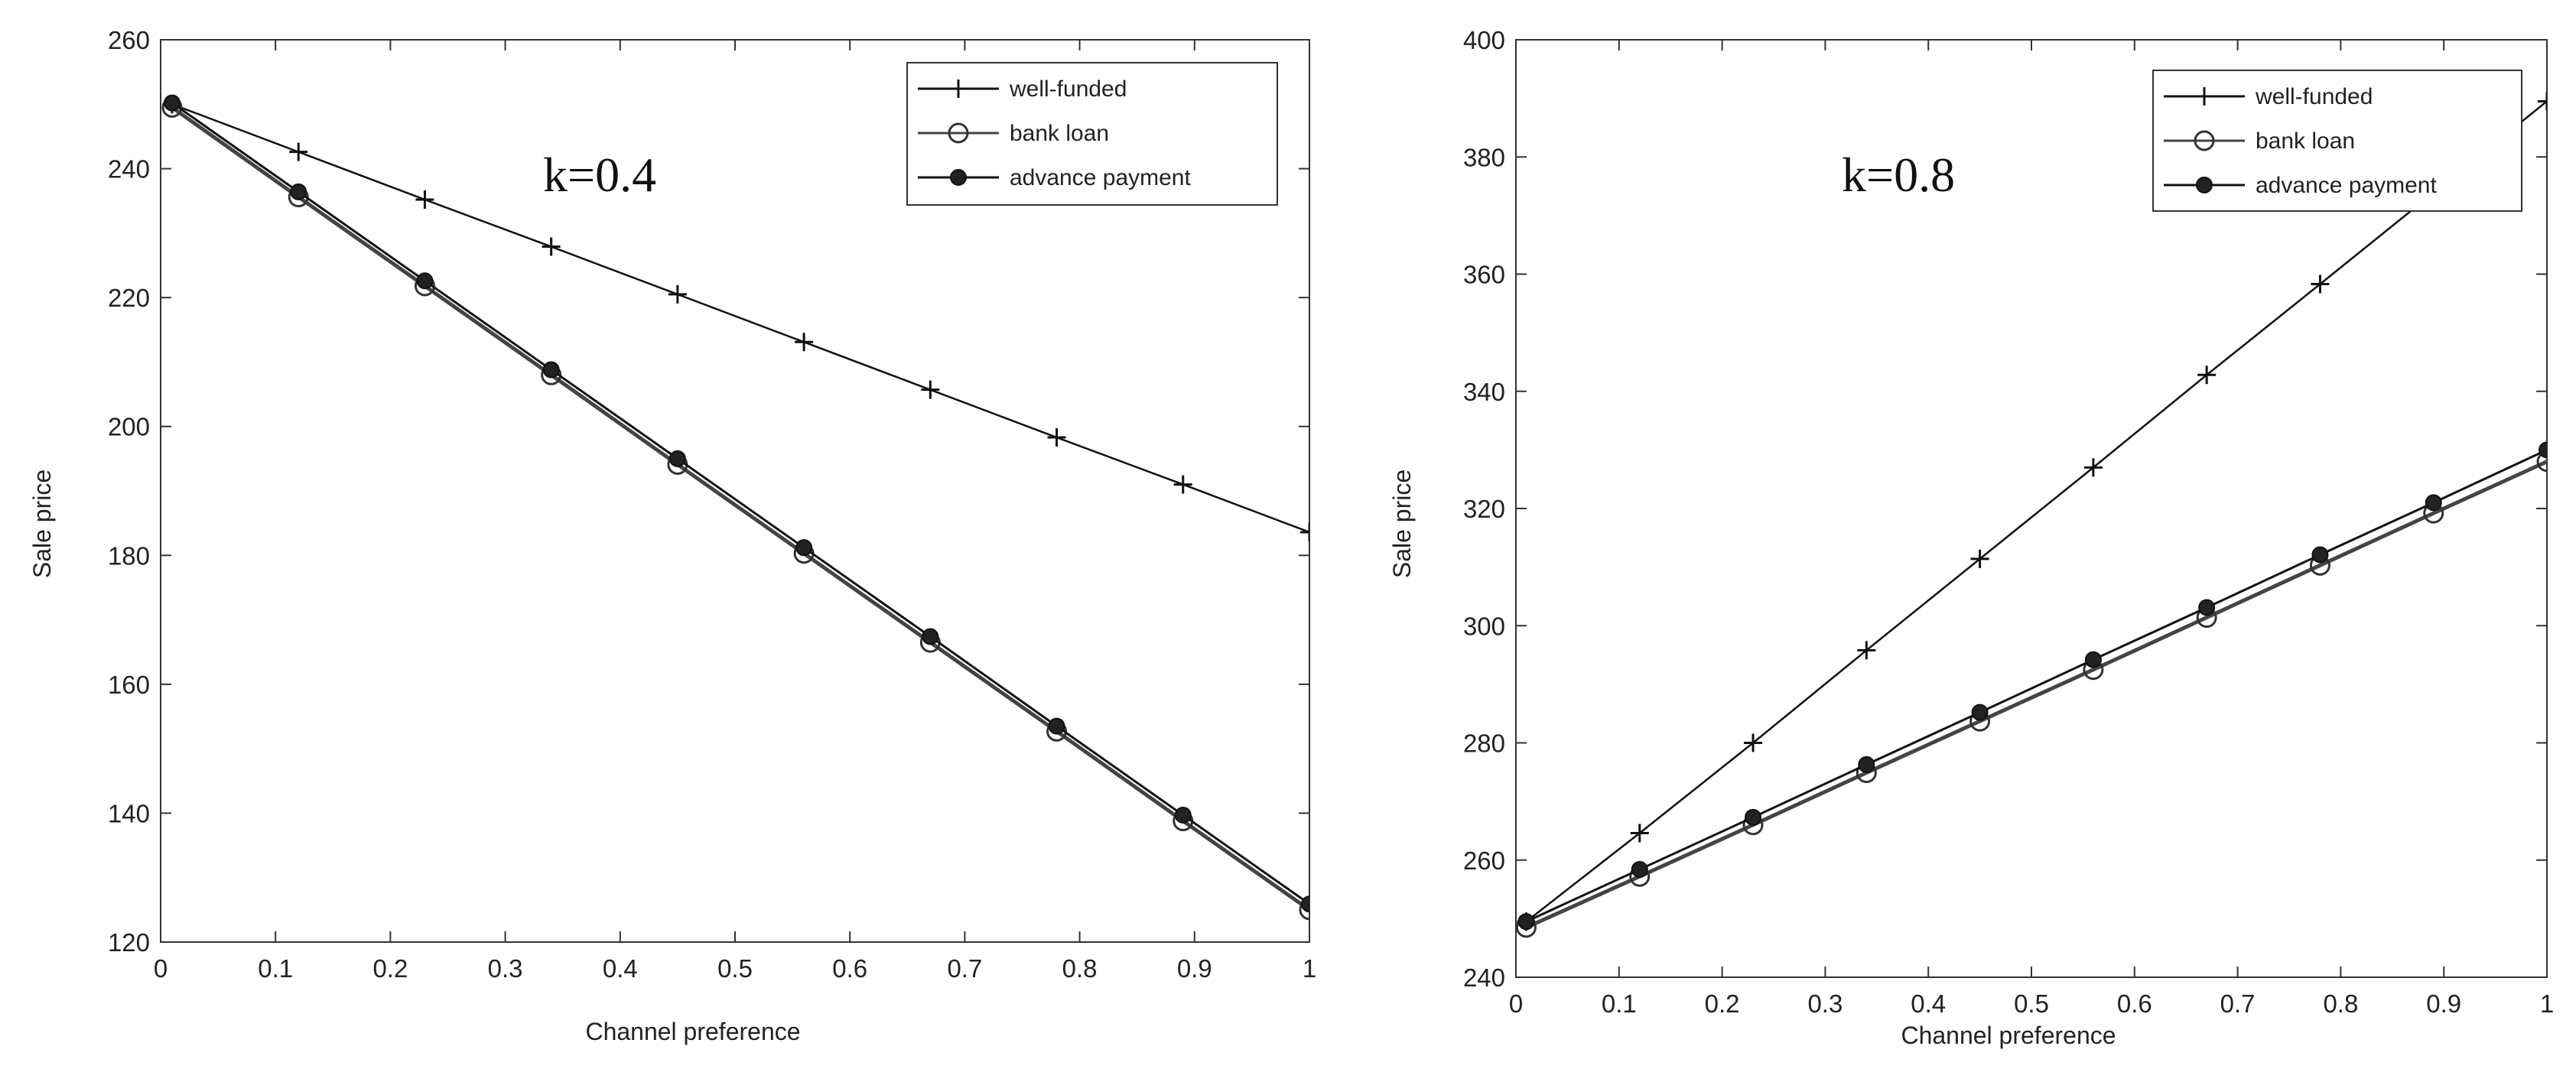 This screenshot has width=2576, height=1069. Describe the element at coordinates (964, 968) in the screenshot. I see `x-tick-label: 0.7` at that location.